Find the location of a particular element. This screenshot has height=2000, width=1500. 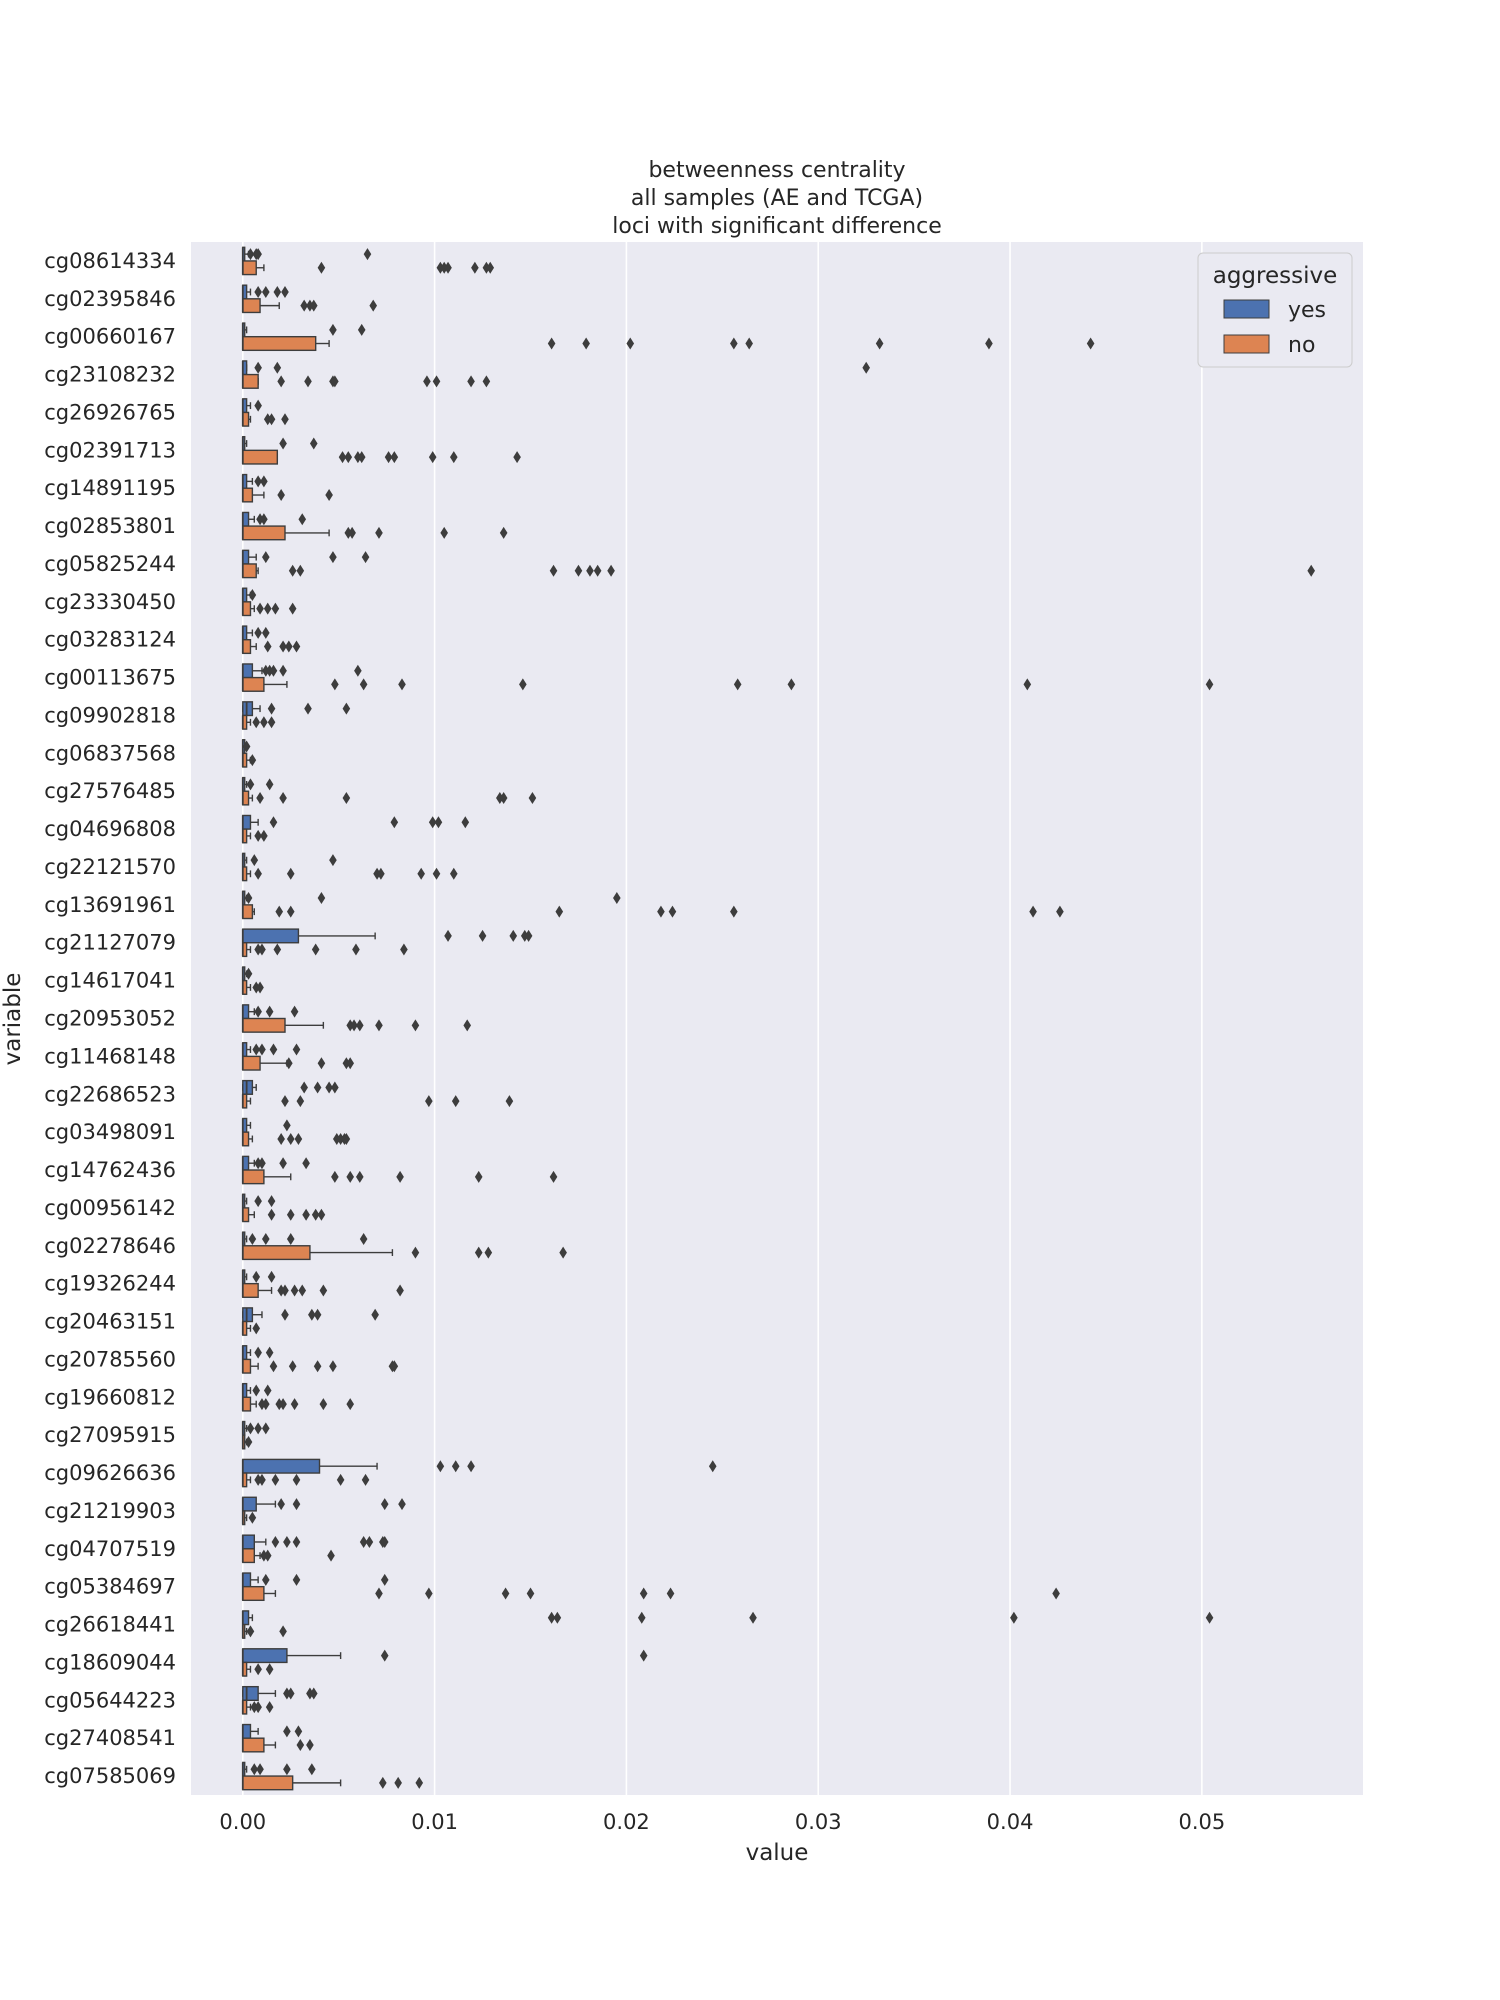

y-tick-label: cg02853801 is located at coordinates (110, 526).